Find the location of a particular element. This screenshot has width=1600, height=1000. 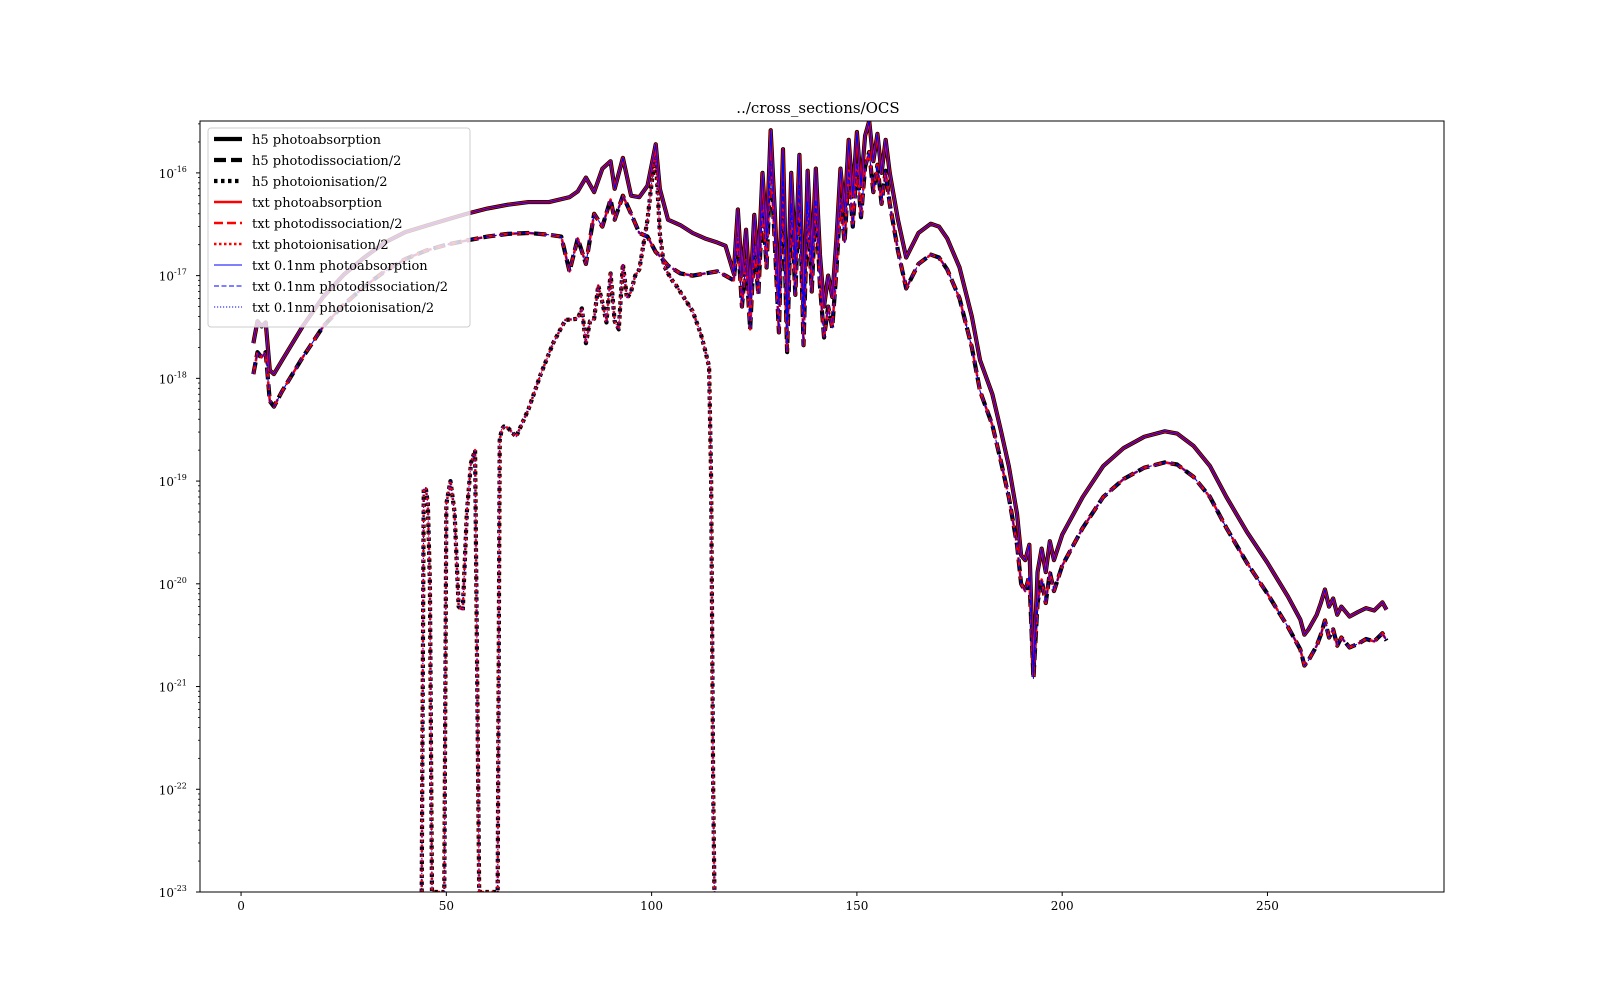

x-tick-label: 250 is located at coordinates (1267, 906).